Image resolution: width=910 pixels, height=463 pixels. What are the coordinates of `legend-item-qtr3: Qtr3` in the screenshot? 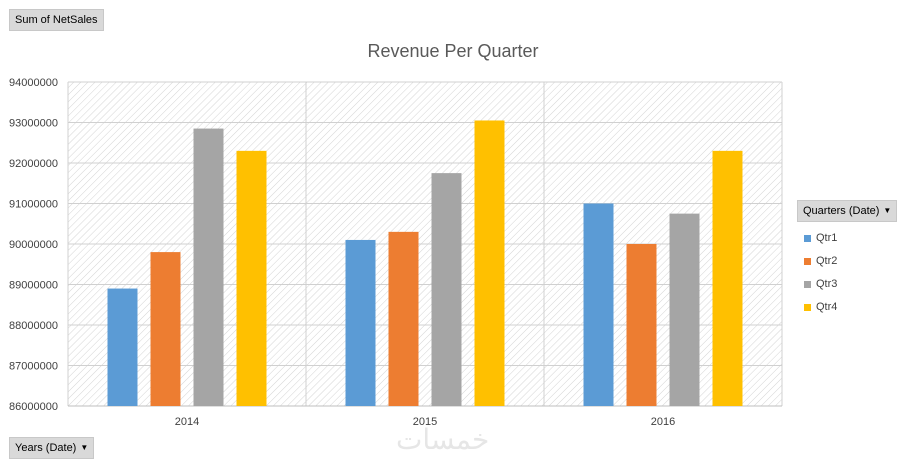 It's located at (850, 284).